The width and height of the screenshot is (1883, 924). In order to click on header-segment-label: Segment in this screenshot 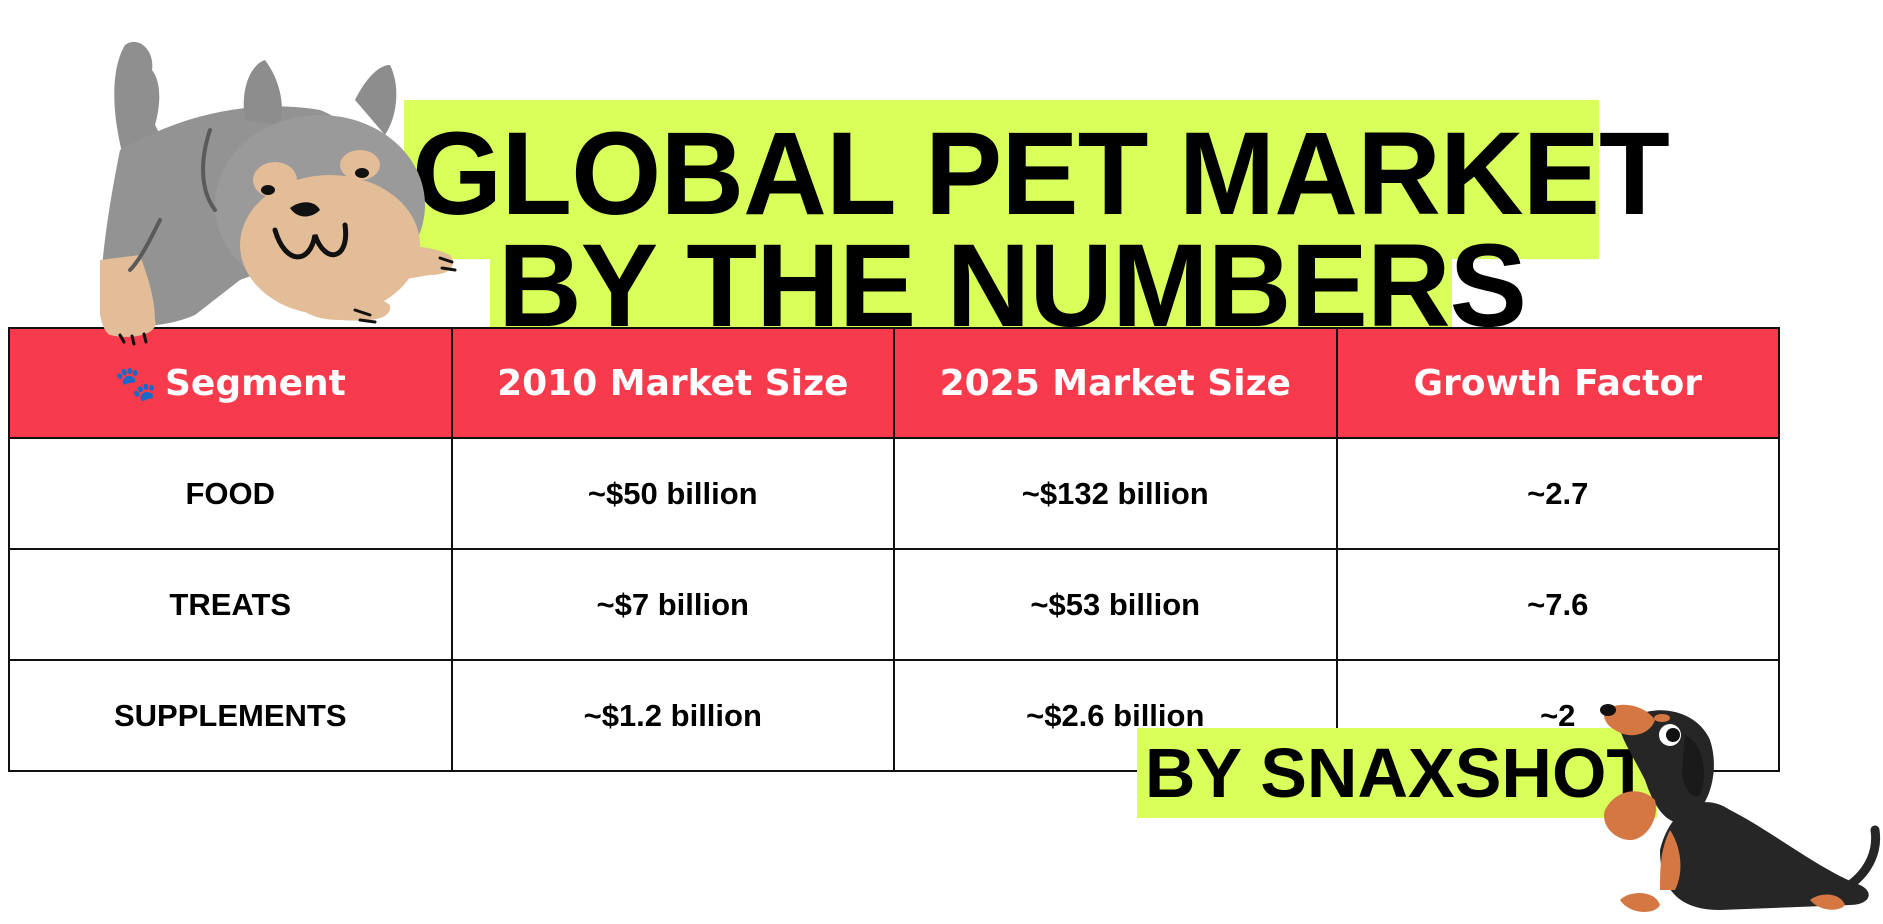, I will do `click(255, 383)`.